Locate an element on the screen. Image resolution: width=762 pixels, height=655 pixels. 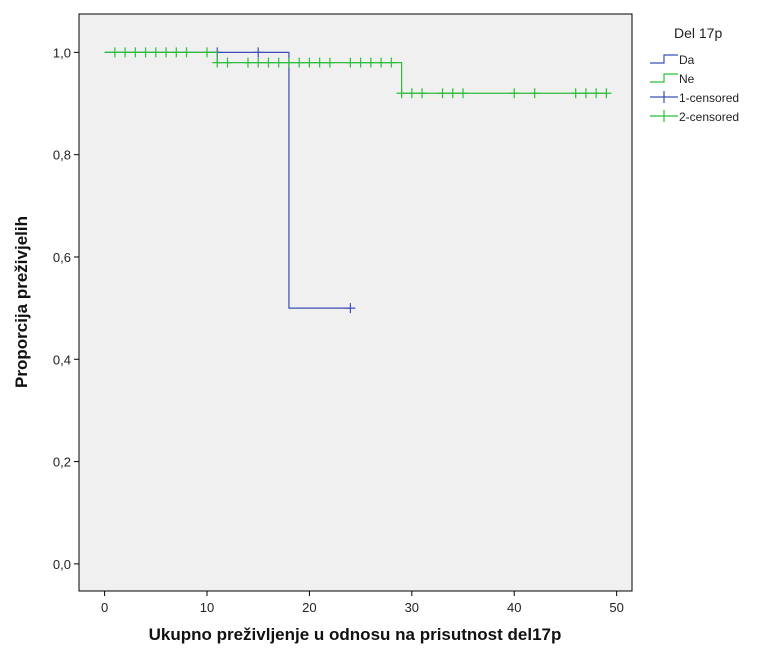
x-tick-label: 40 is located at coordinates (514, 607).